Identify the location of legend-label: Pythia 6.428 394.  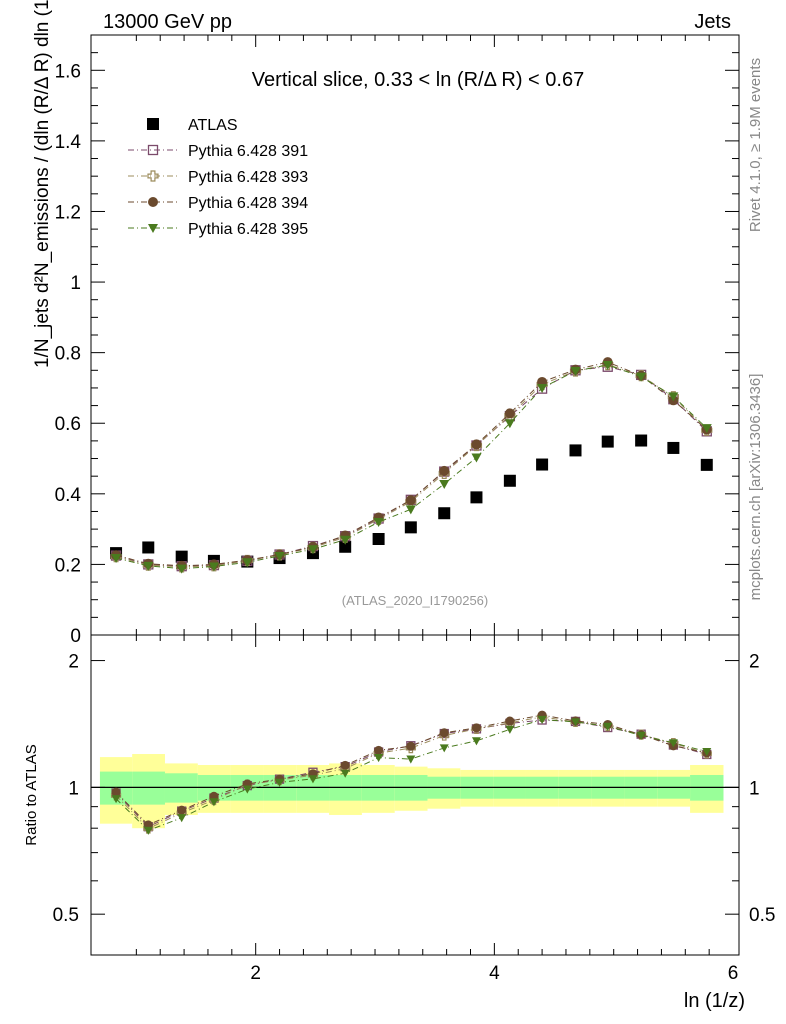
(248, 203).